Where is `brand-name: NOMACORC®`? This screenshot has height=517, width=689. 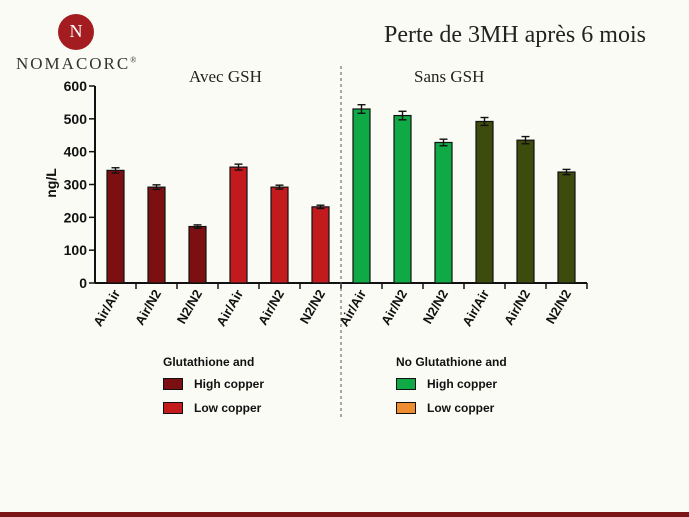
brand-name: NOMACORC® is located at coordinates (76, 64).